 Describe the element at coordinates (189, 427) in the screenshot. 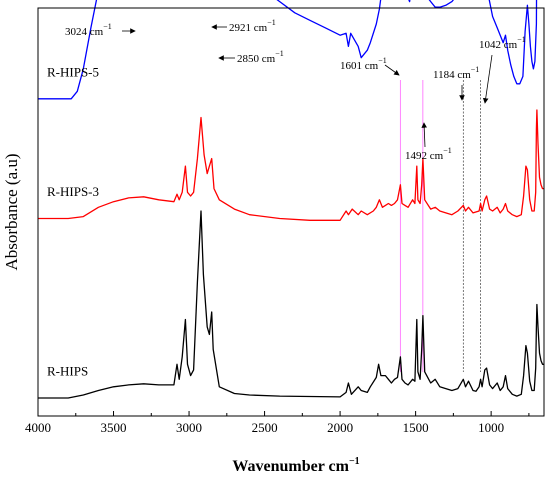

I see `x-tick-label: 3000` at that location.